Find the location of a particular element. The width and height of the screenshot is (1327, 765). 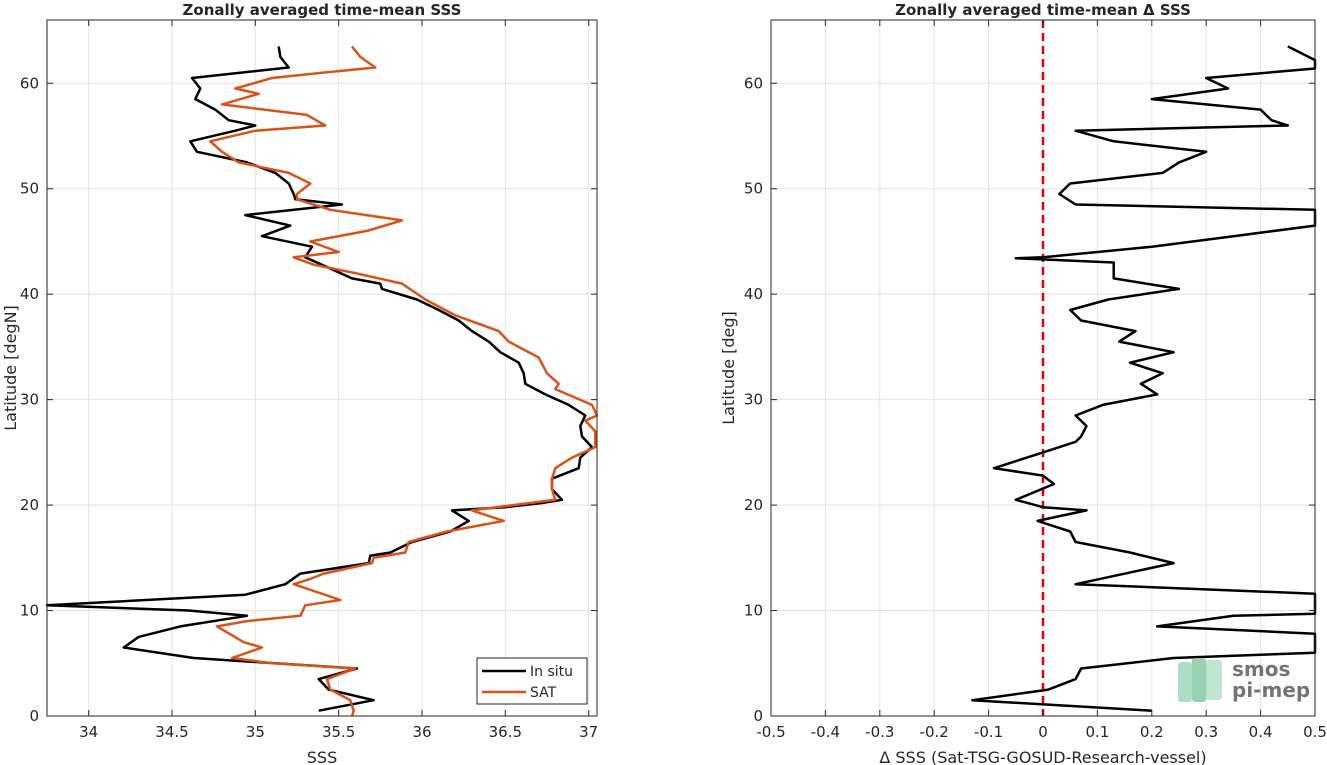

x-tick-label: -0.4 is located at coordinates (825, 732).